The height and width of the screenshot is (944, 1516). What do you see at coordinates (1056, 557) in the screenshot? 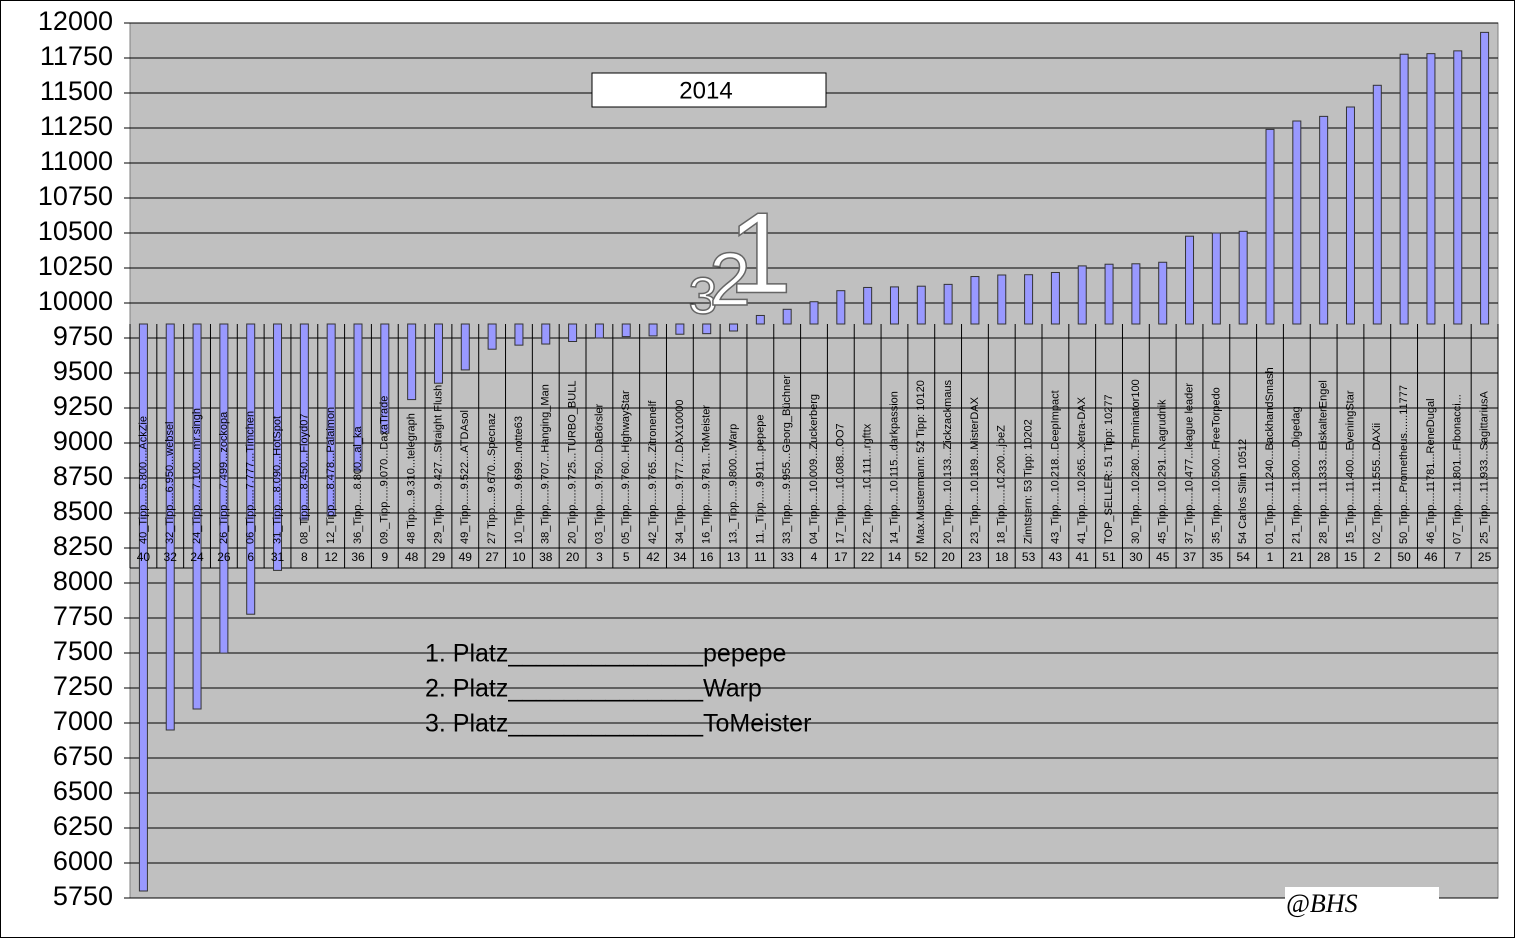
I see `category-label: 43` at bounding box center [1056, 557].